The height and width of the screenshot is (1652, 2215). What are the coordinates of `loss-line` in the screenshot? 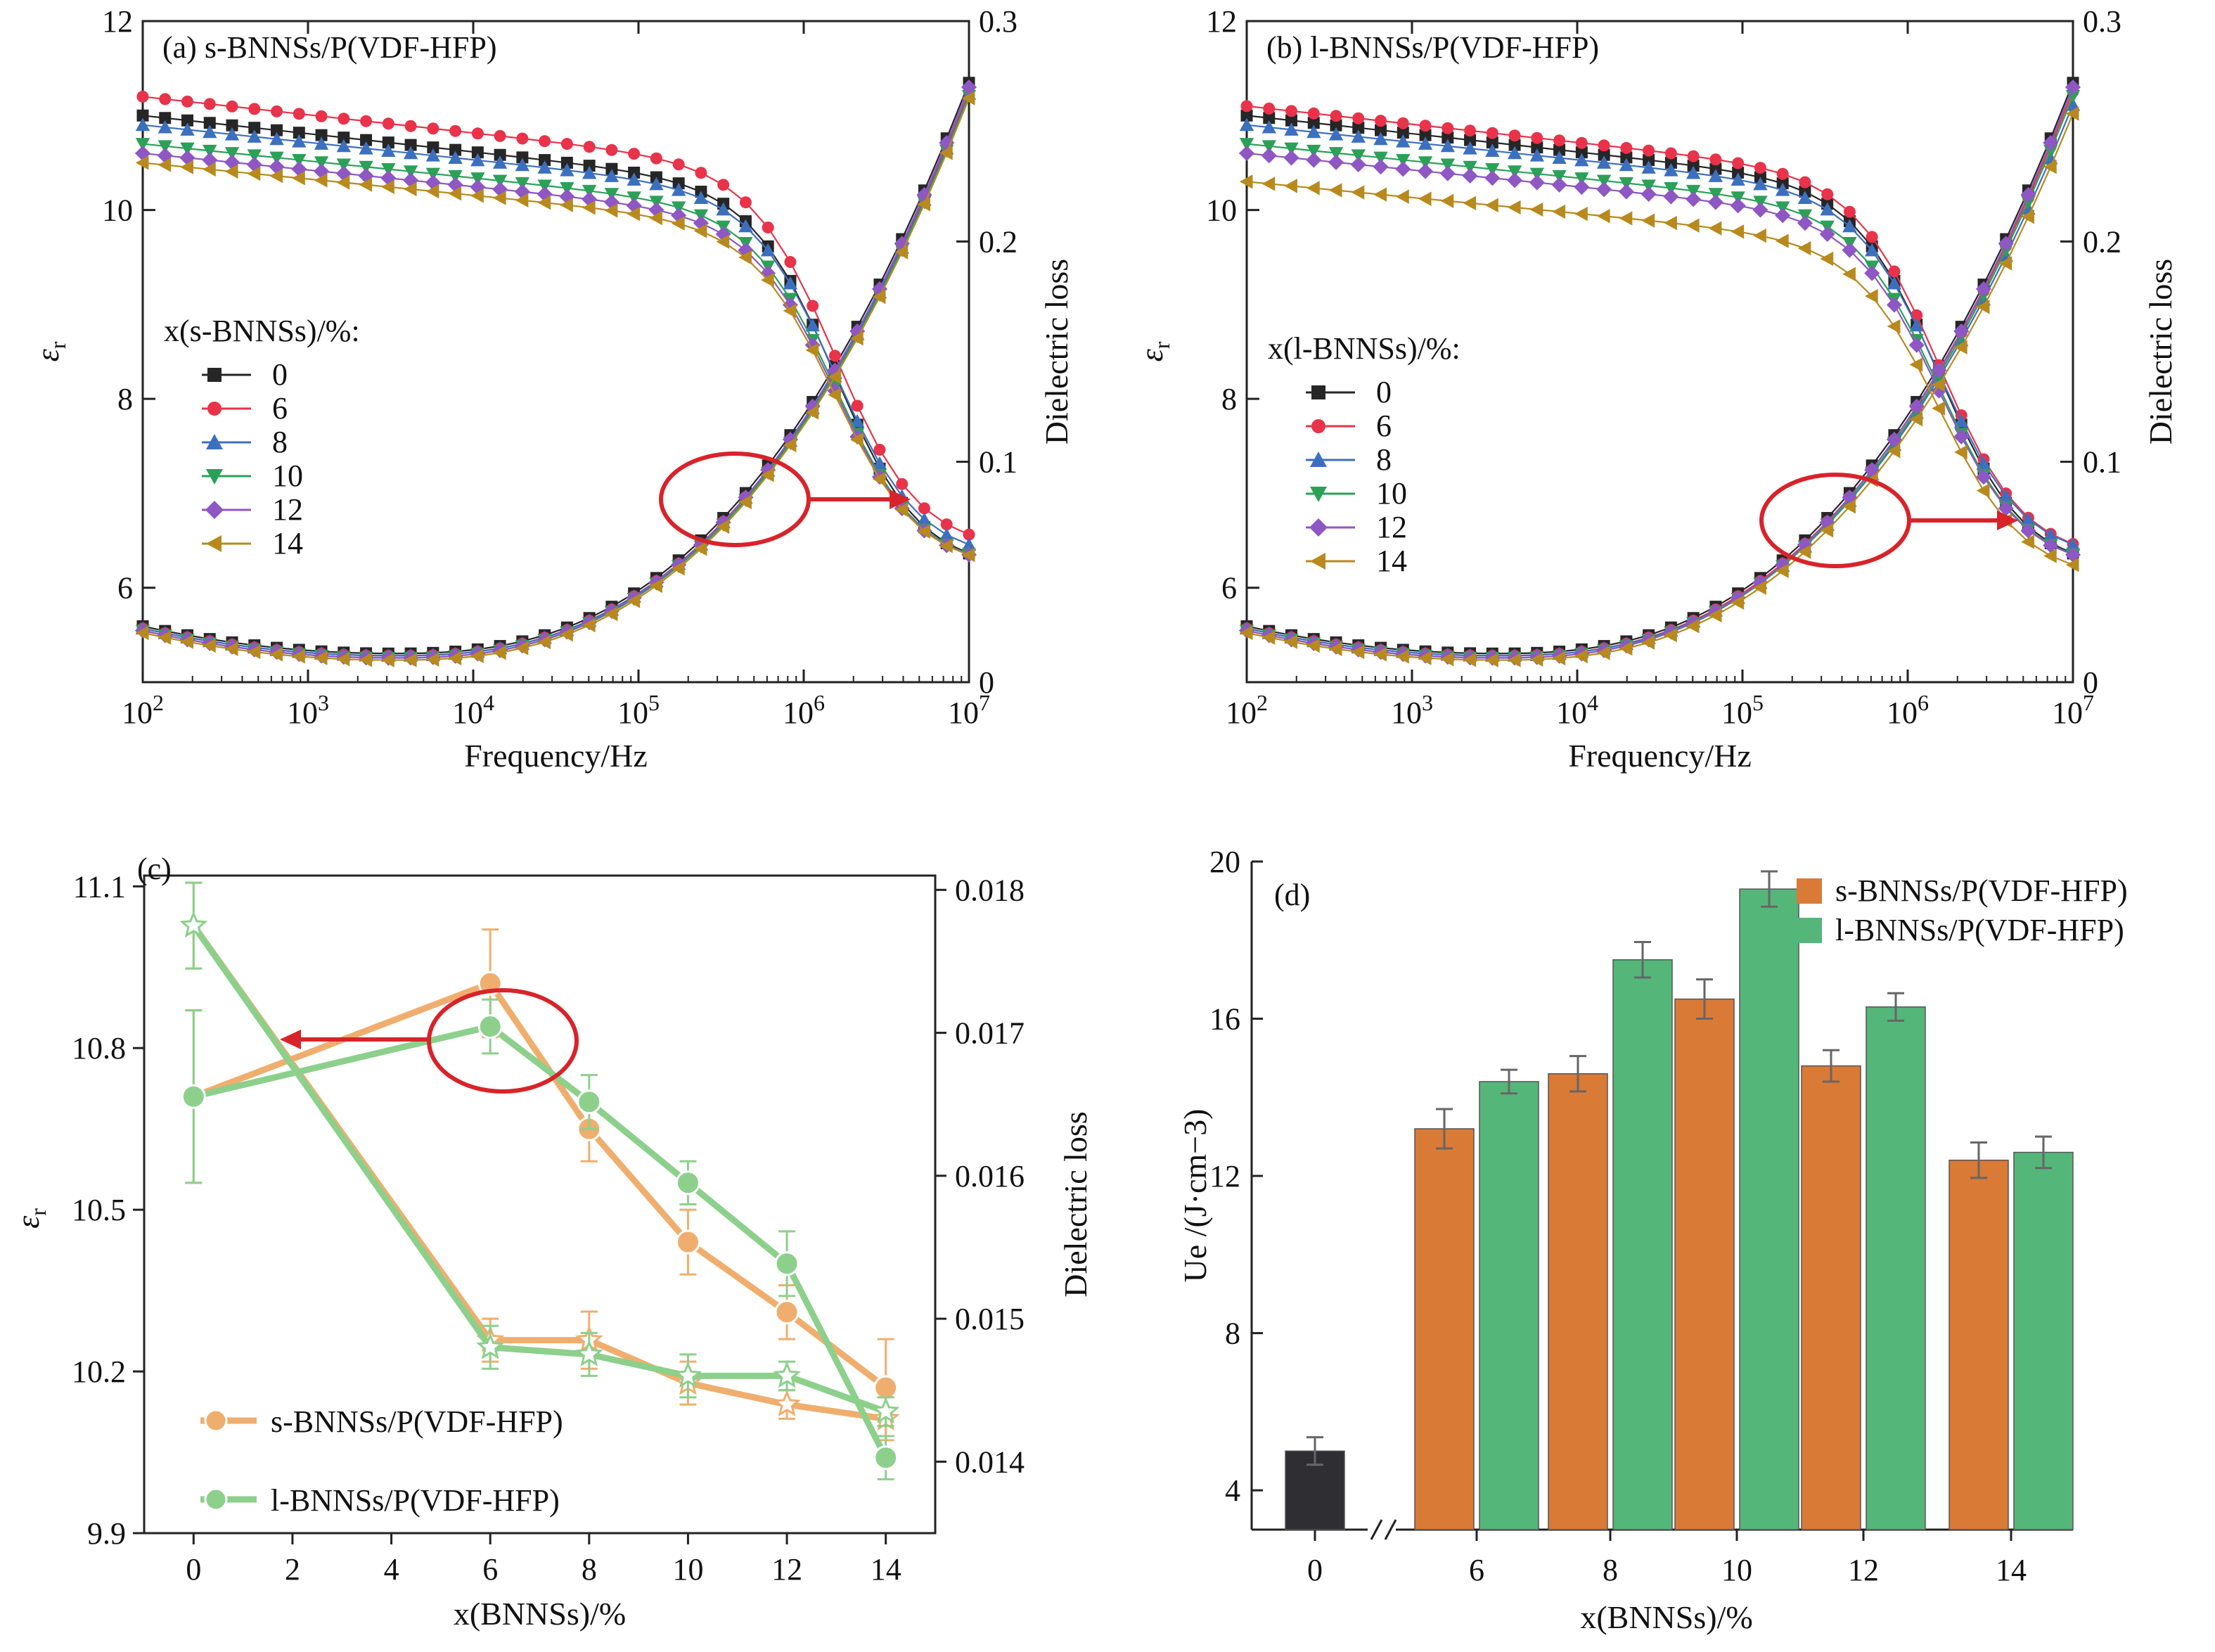 It's located at (539, 1173).